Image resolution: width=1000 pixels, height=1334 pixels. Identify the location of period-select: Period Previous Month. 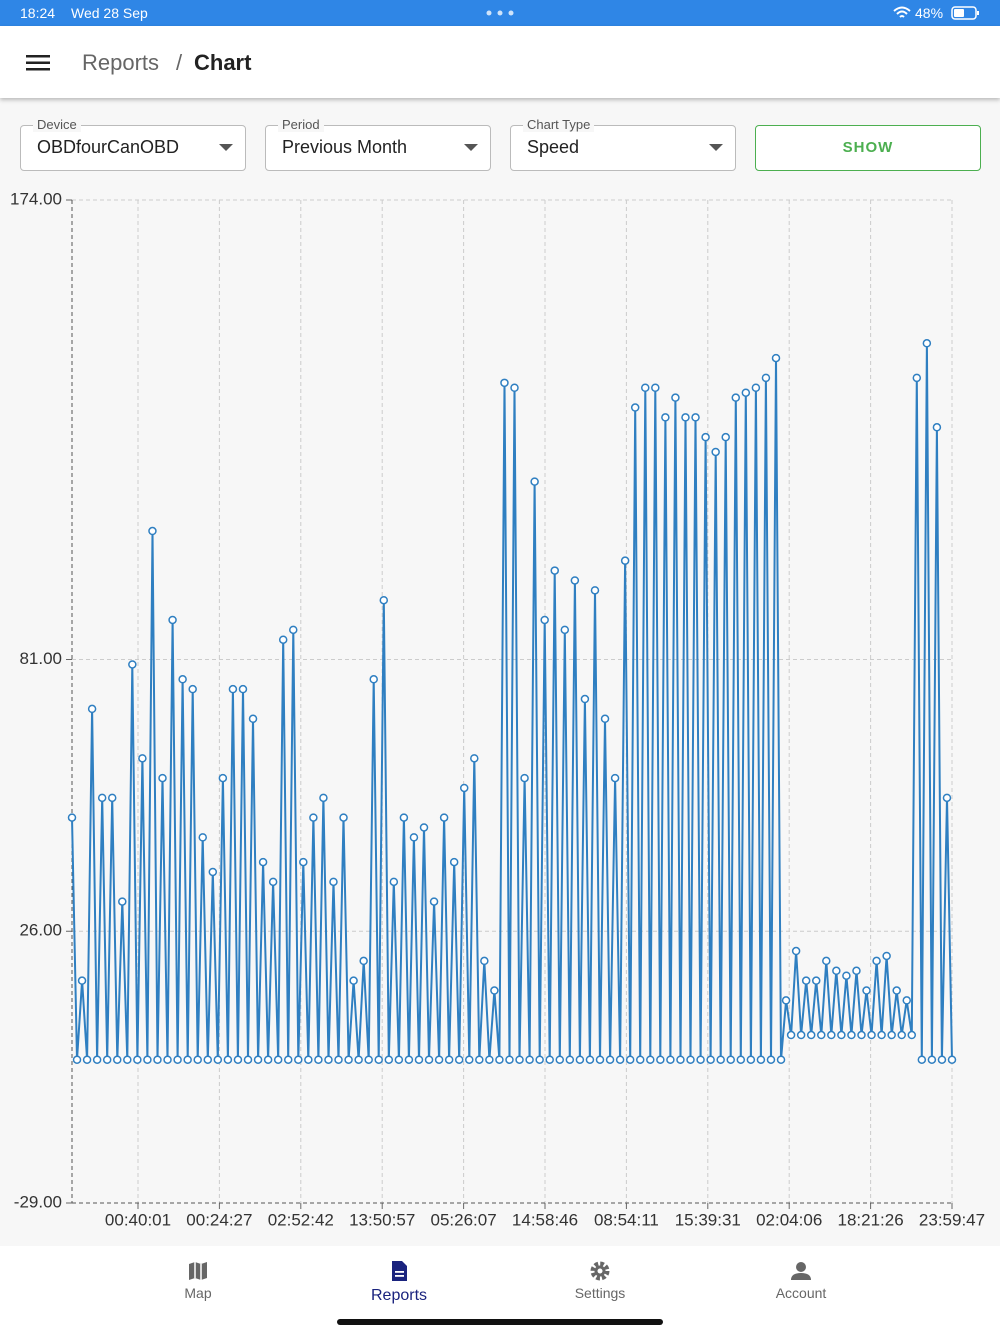
(378, 144).